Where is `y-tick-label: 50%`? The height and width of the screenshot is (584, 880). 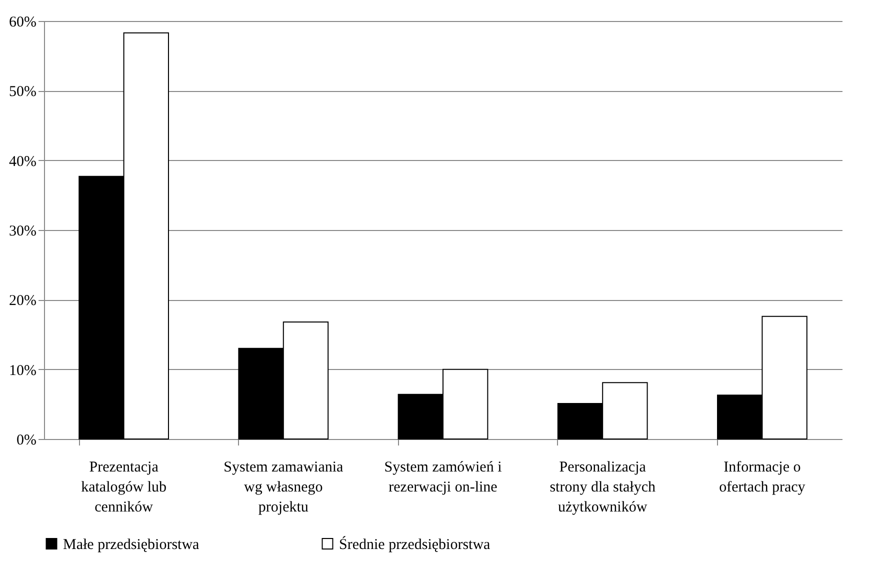
y-tick-label: 50% is located at coordinates (22, 92).